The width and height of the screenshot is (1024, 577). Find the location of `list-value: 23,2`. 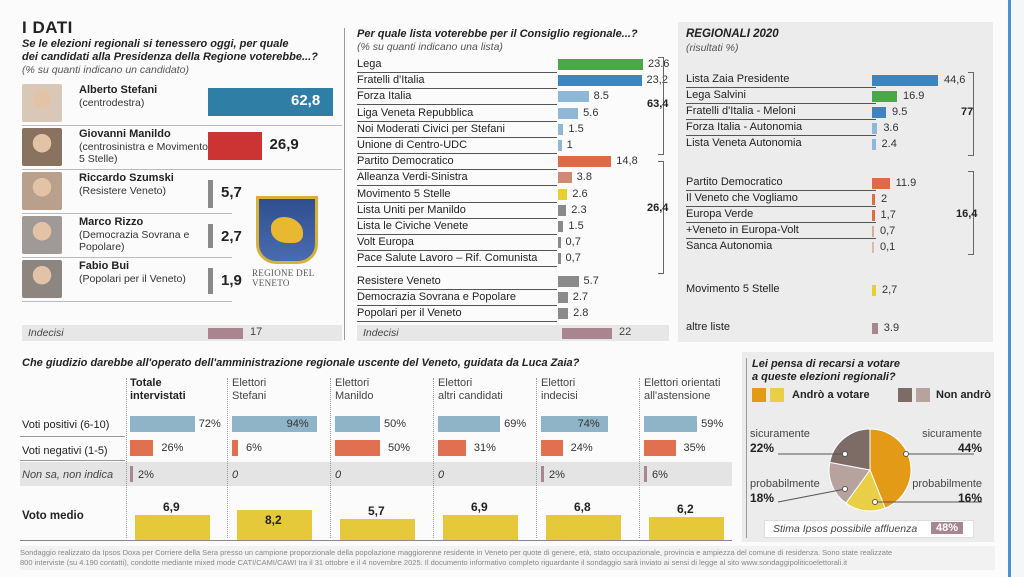

list-value: 23,2 is located at coordinates (657, 80).